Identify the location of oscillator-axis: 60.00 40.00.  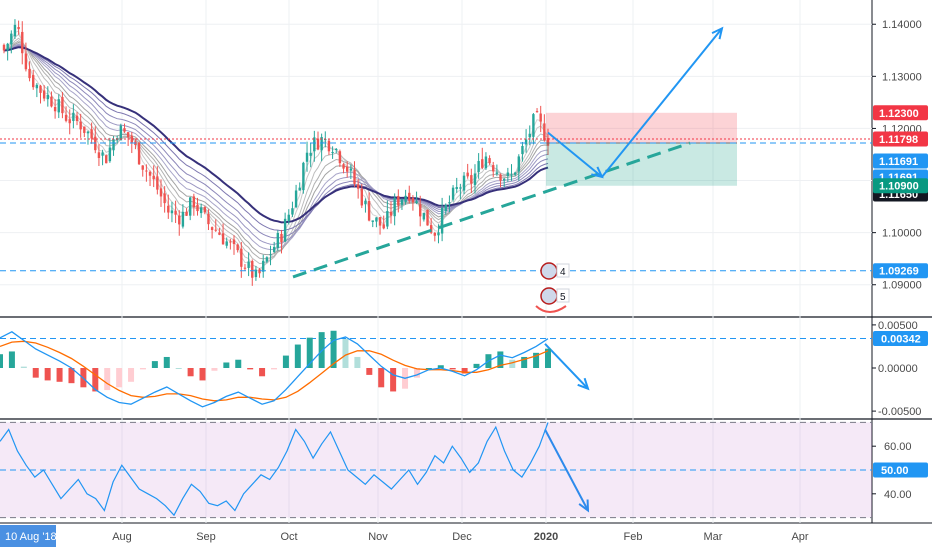
(892, 471).